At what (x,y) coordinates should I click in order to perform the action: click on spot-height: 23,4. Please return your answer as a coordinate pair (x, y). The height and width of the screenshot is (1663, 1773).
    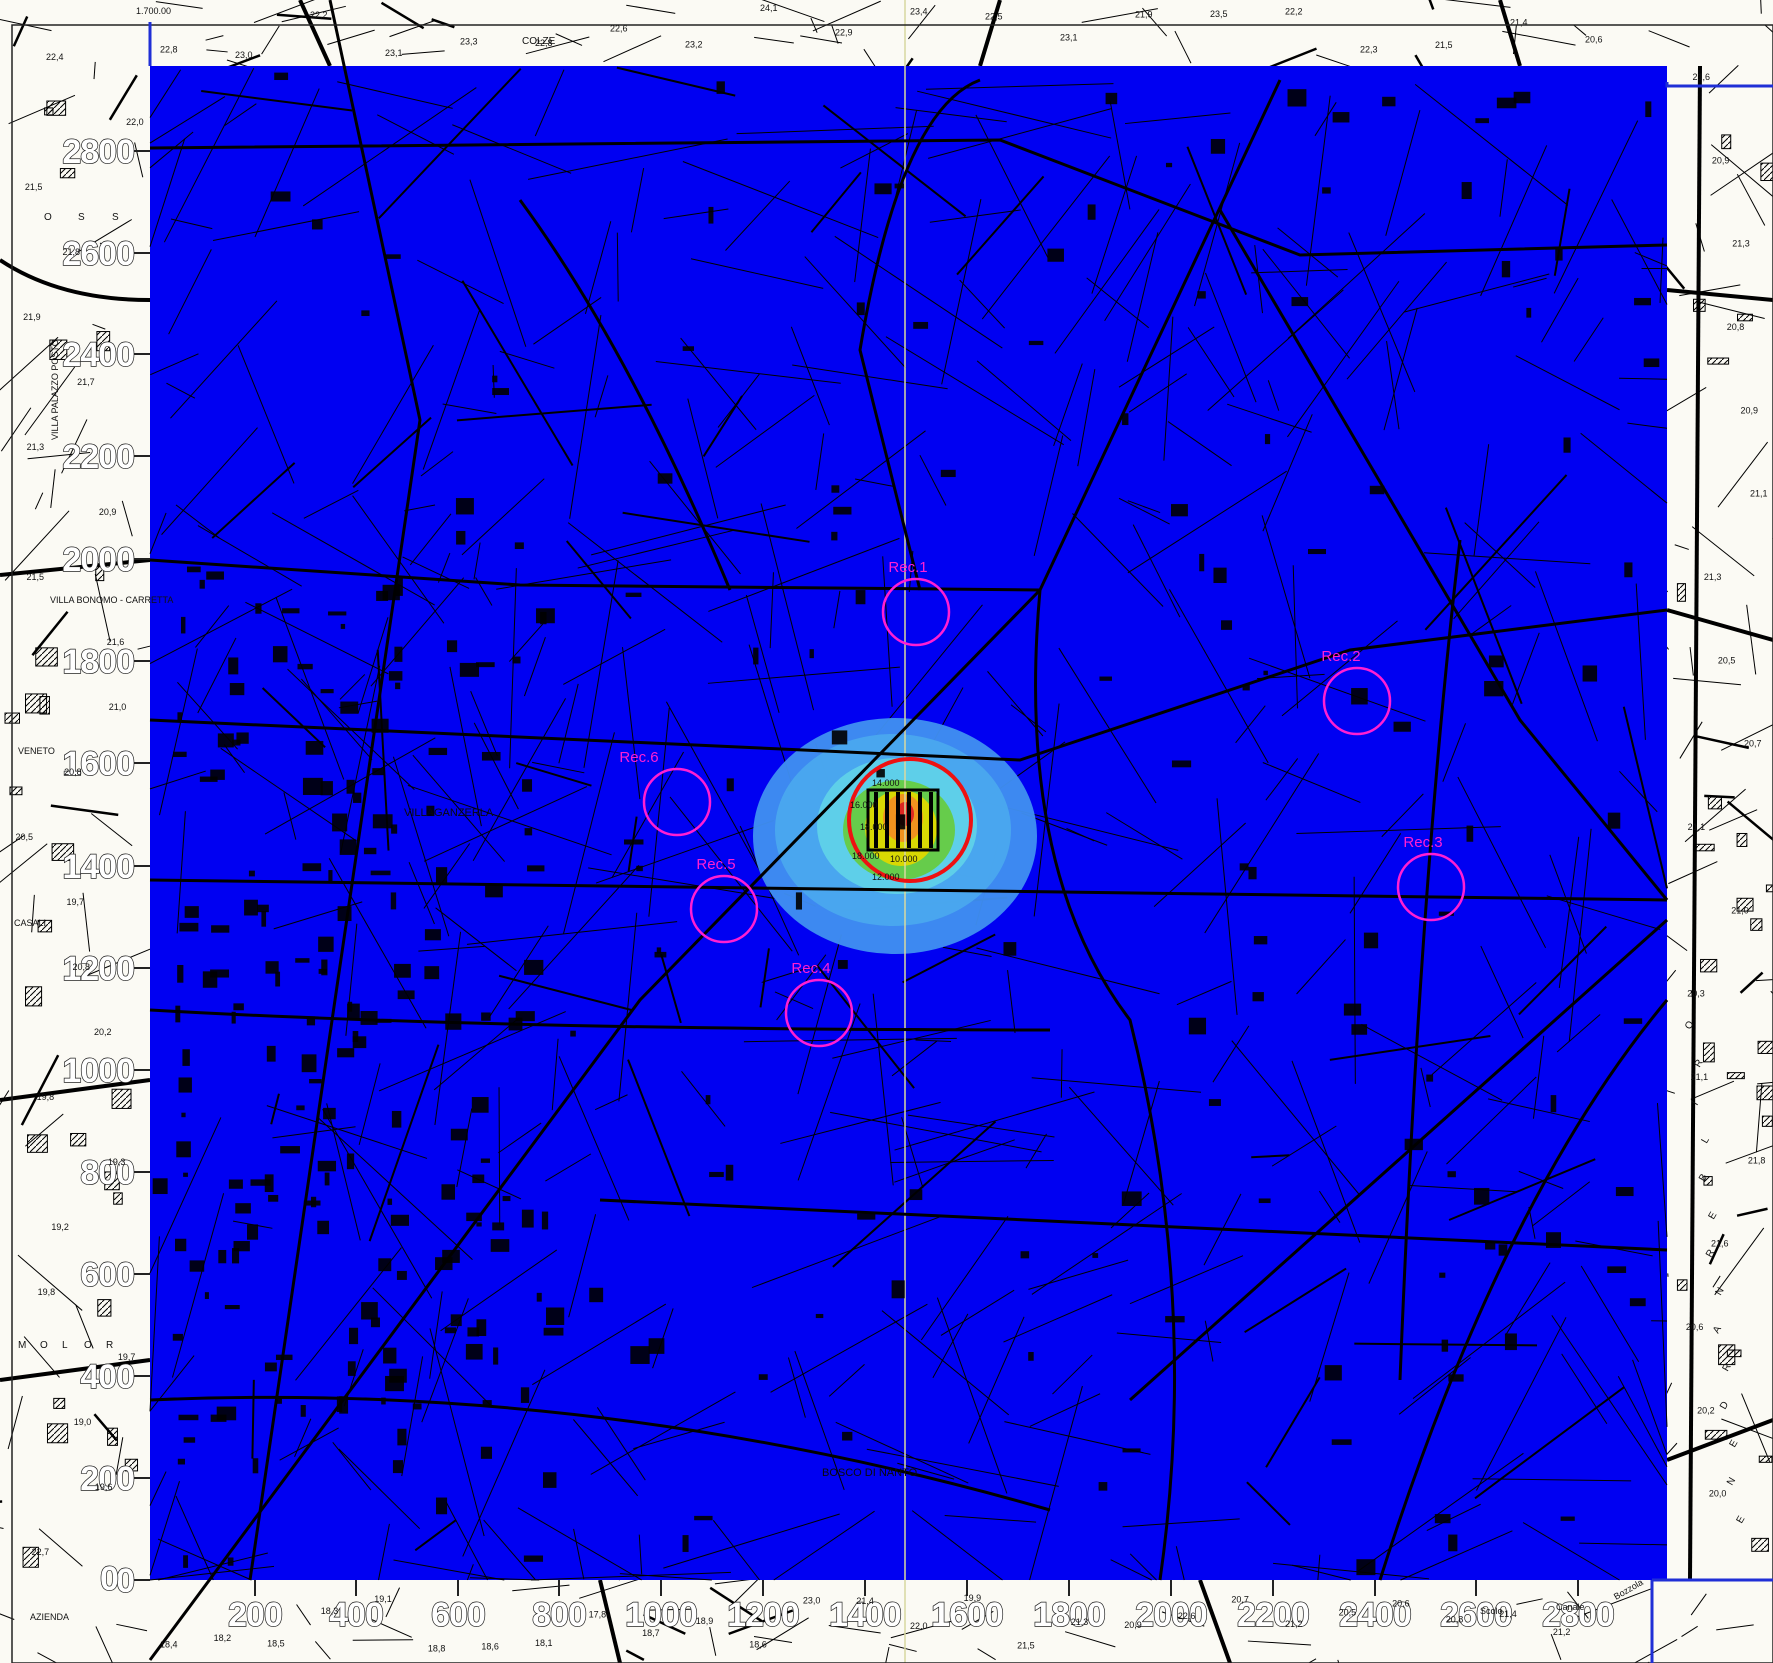
    Looking at the image, I should click on (919, 12).